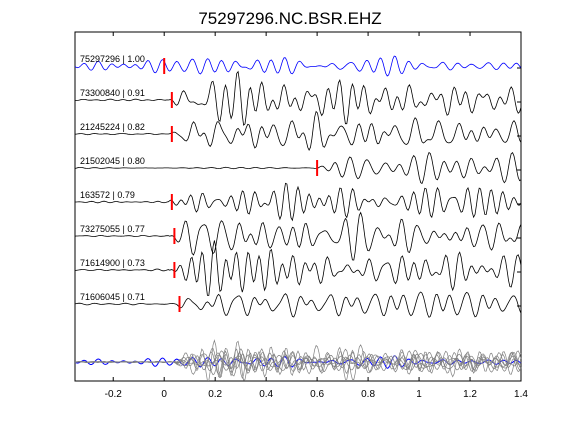  What do you see at coordinates (112, 229) in the screenshot?
I see `trace-label: 73275055 | 0.77` at bounding box center [112, 229].